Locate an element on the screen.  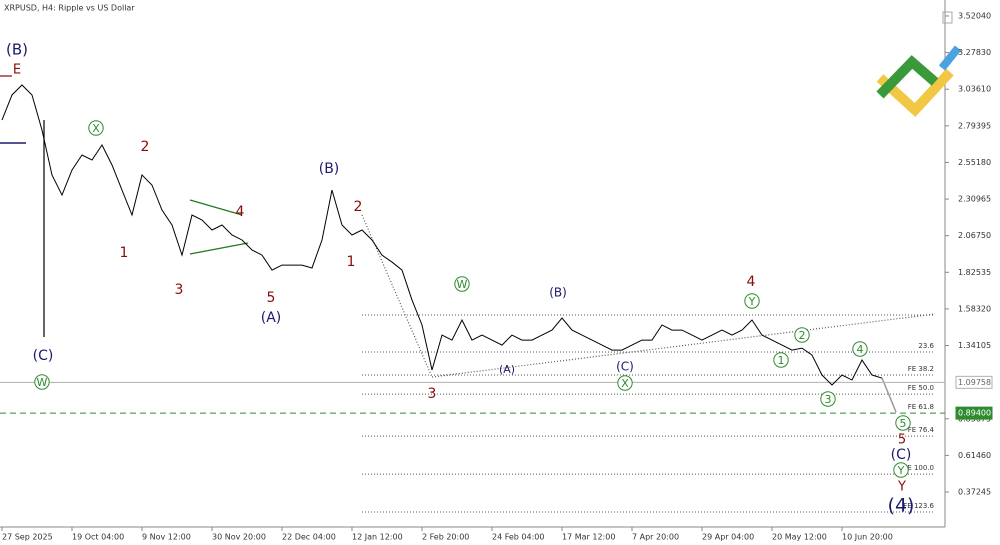
wave-label: E is located at coordinates (17, 70).